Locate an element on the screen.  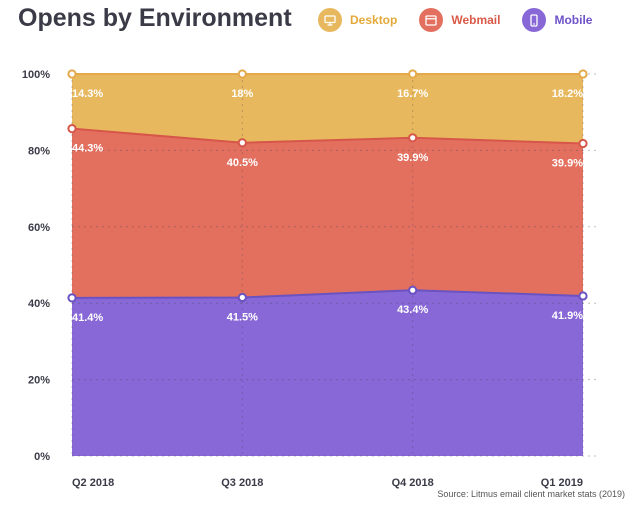
legend-label-desktop: Desktop is located at coordinates (374, 20).